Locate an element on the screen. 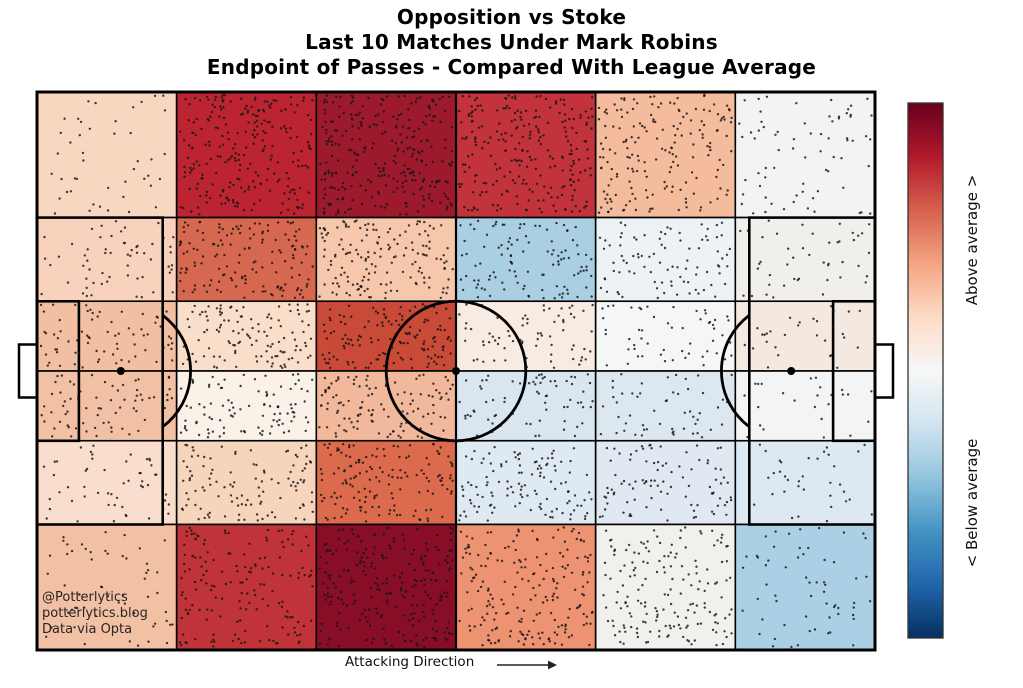 The width and height of the screenshot is (1023, 688). centre-spot is located at coordinates (456, 371).